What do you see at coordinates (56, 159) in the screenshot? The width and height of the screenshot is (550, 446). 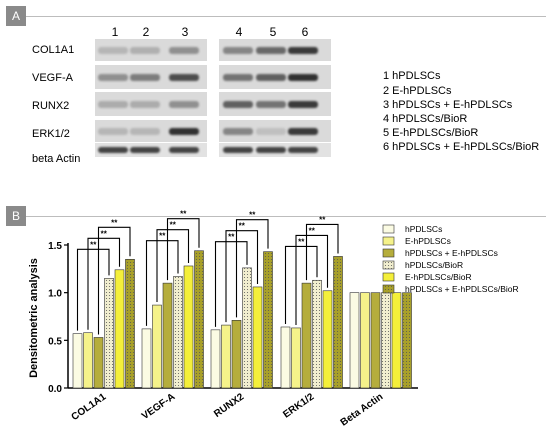 I see `blot-row-label: beta Actin` at bounding box center [56, 159].